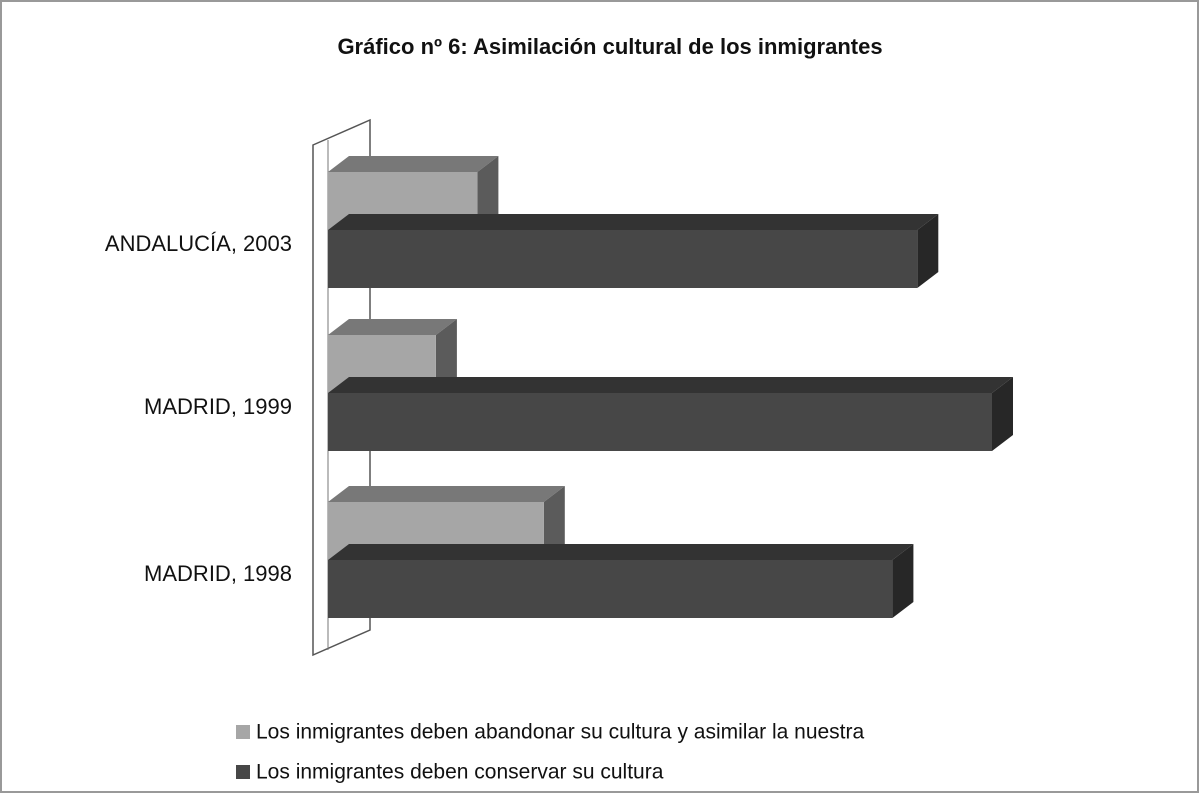  I want to click on category-label: MADRID, 1998, so click(218, 573).